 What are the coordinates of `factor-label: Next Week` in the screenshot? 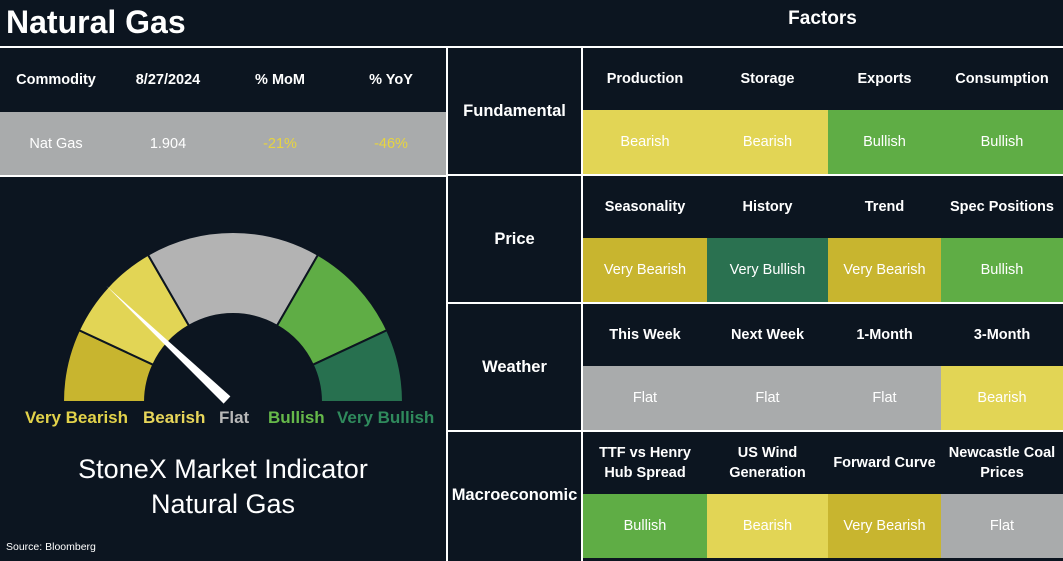 It's located at (767, 335).